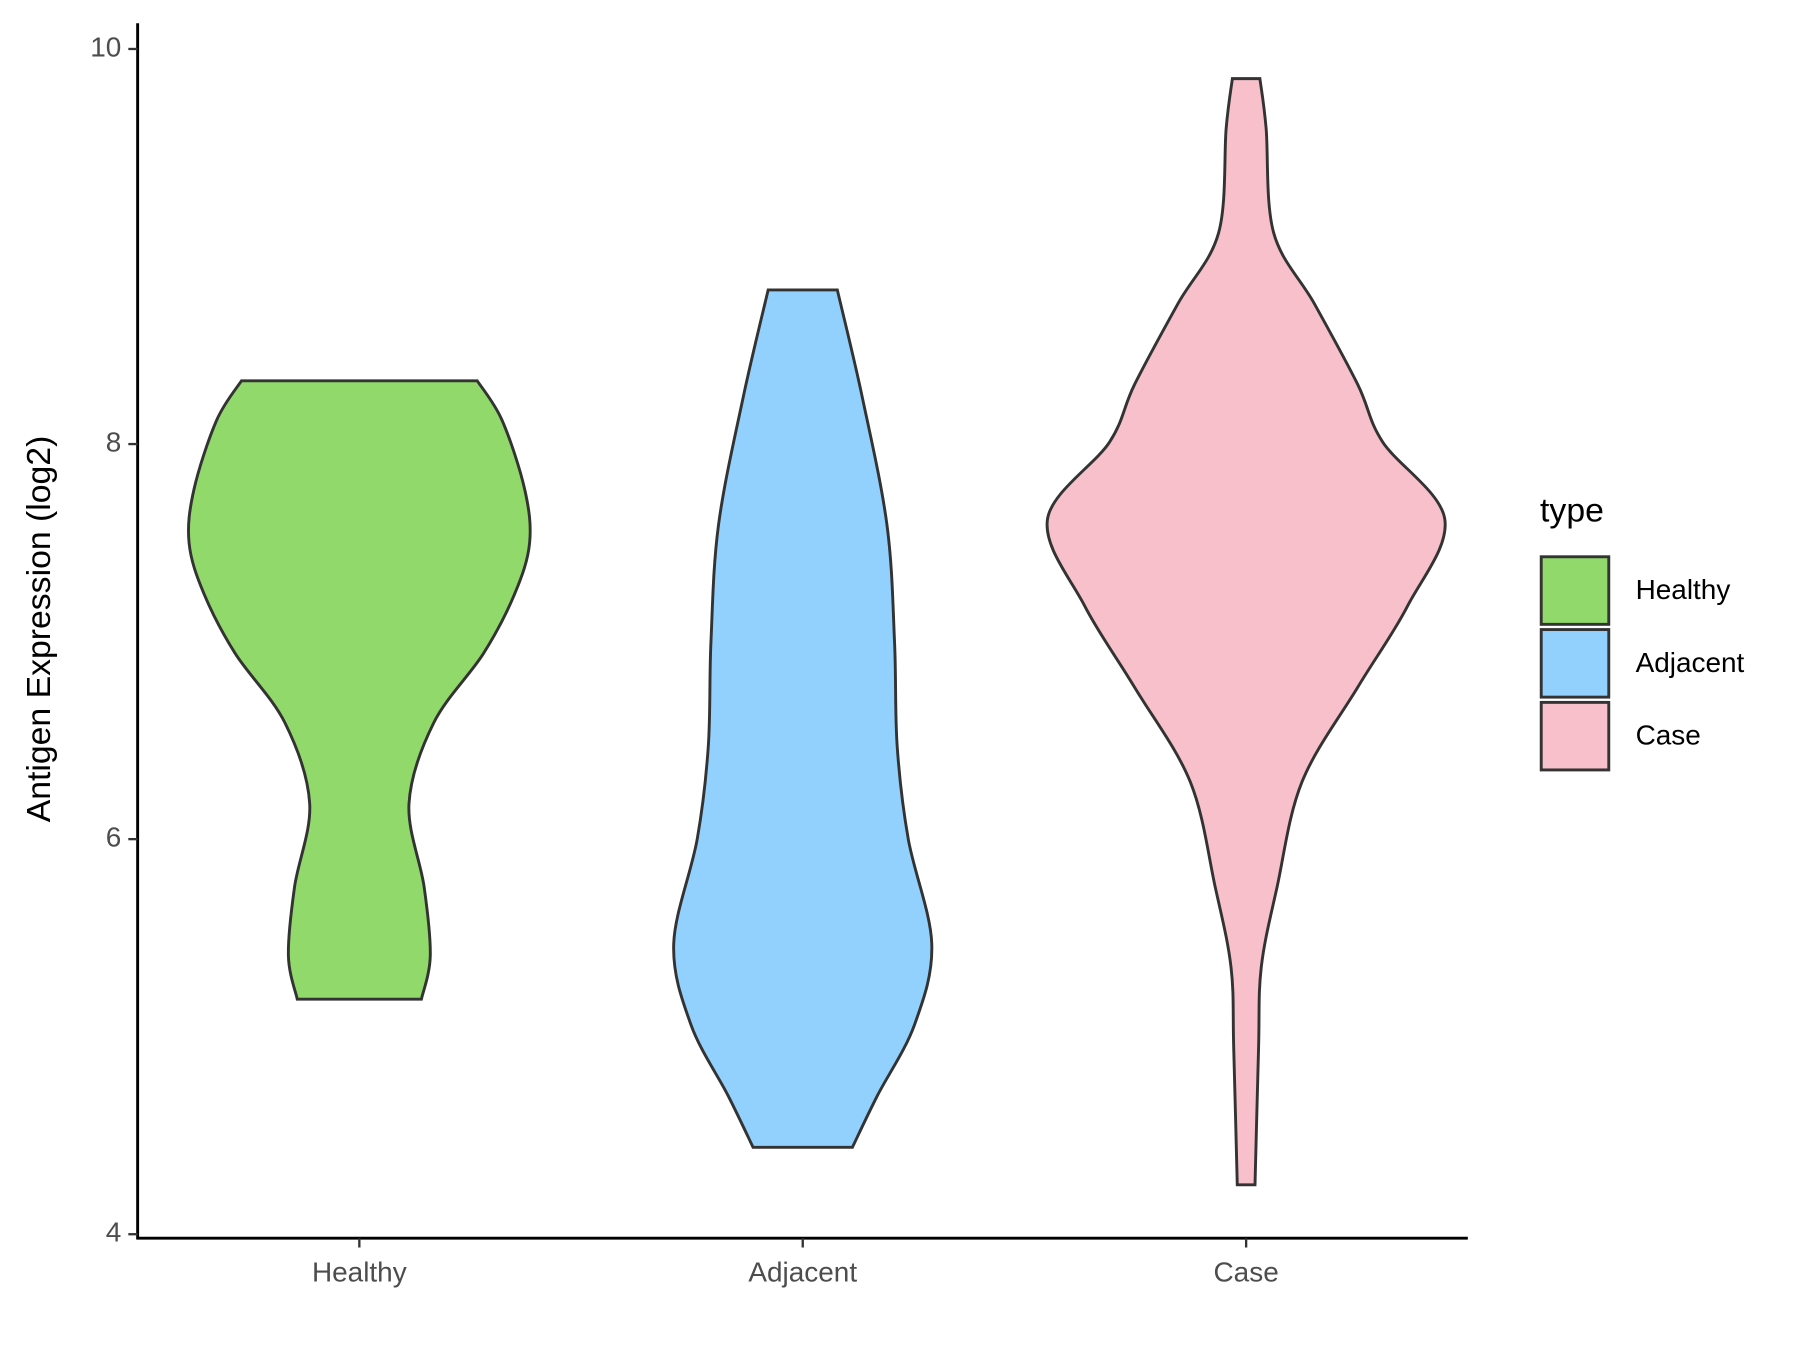  I want to click on legend-title: type, so click(1572, 510).